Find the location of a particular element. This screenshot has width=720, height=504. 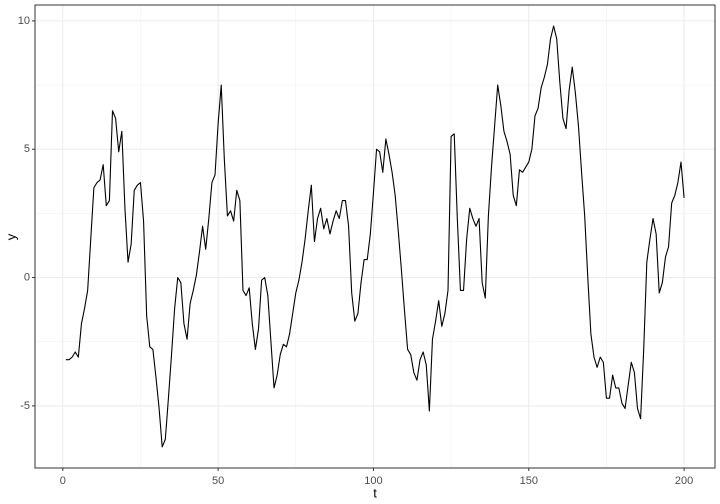

x-tick-label: 200 is located at coordinates (684, 481).